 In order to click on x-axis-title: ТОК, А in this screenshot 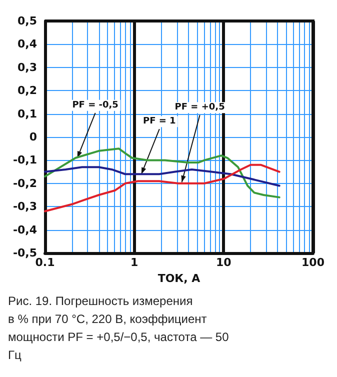, I will do `click(179, 278)`.